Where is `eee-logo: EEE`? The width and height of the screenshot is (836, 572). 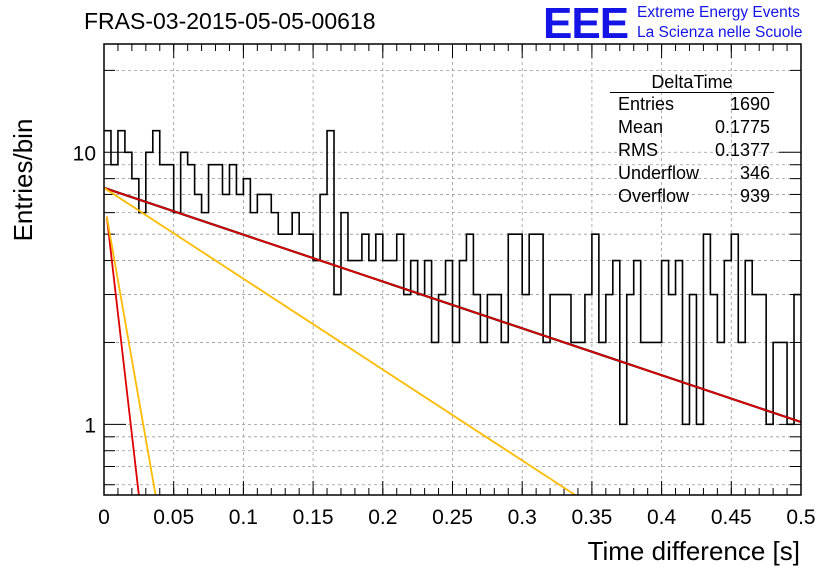 eee-logo: EEE is located at coordinates (586, 24).